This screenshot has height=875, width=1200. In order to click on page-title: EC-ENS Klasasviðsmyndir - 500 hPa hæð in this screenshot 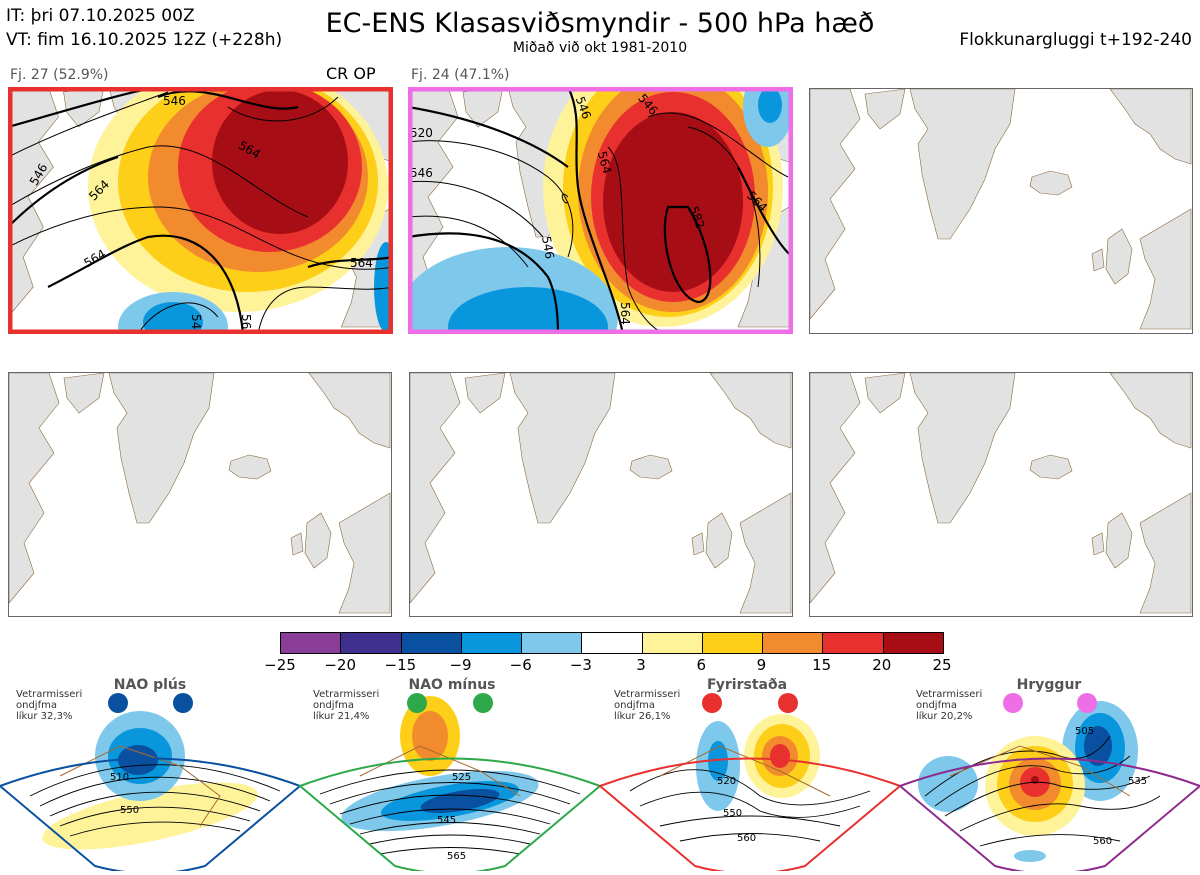, I will do `click(600, 23)`.